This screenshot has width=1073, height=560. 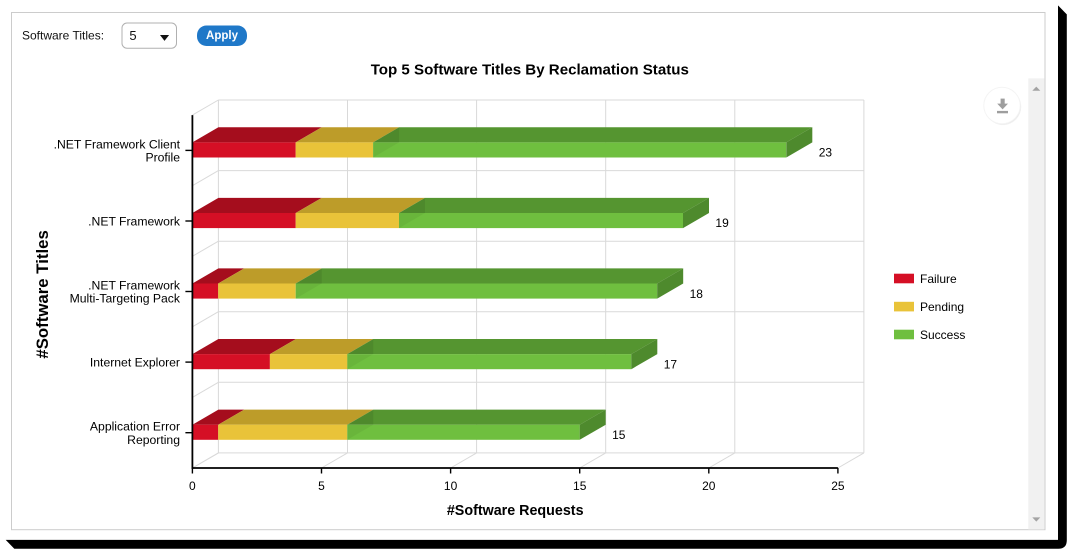 I want to click on svg-text: 0, so click(x=192, y=486).